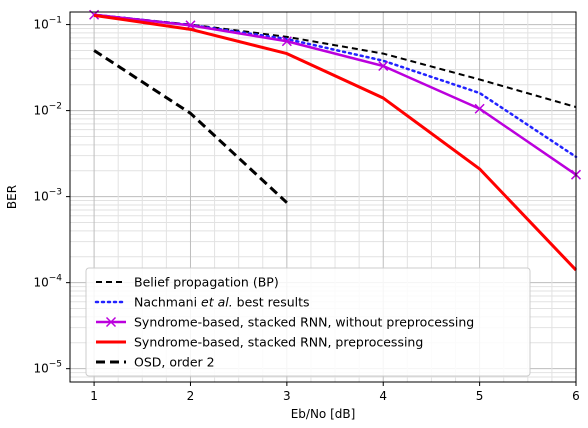  What do you see at coordinates (206, 282) in the screenshot?
I see `legend-entry-label: Belief propagation (BP)` at bounding box center [206, 282].